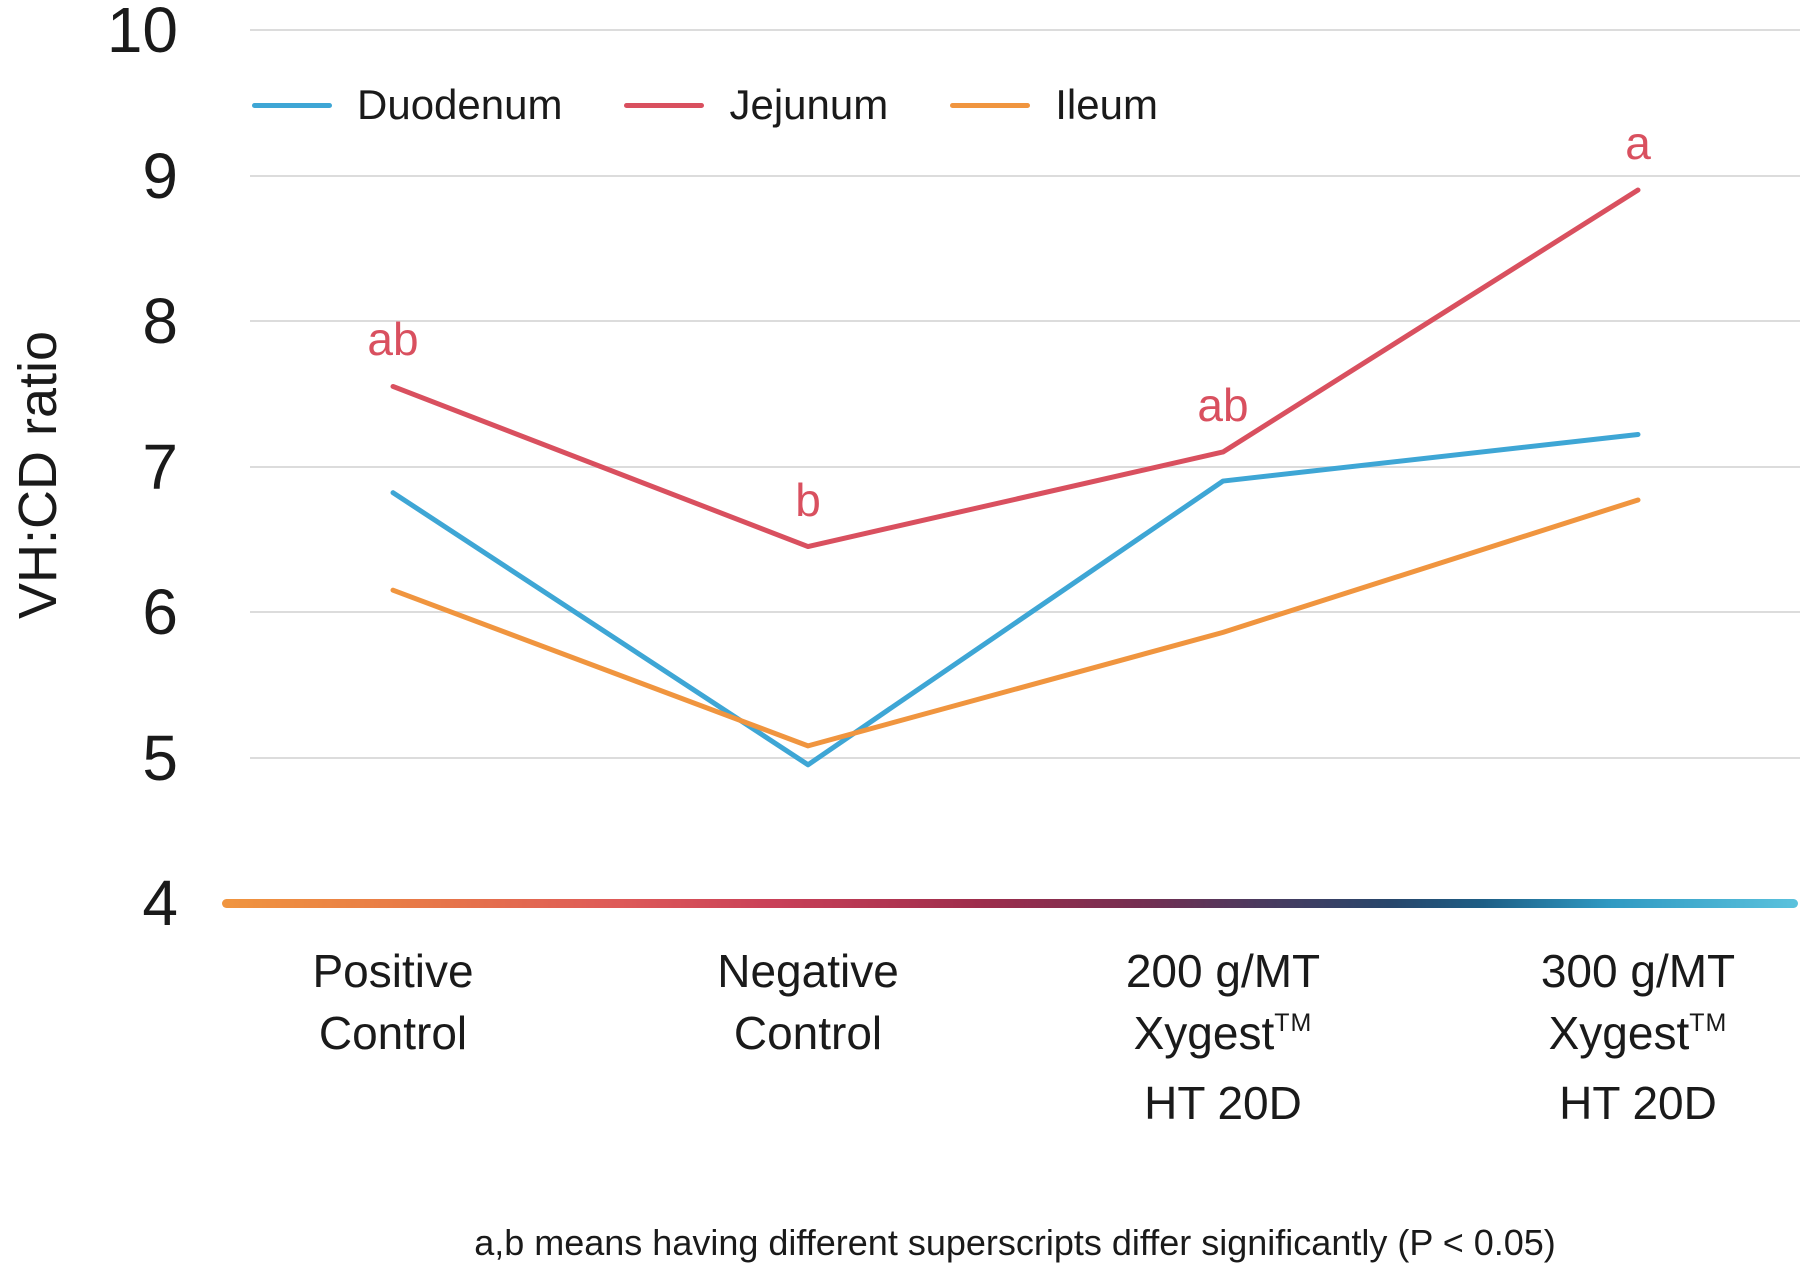 This screenshot has height=1284, width=1800. I want to click on y-tick-label: 5, so click(160, 757).